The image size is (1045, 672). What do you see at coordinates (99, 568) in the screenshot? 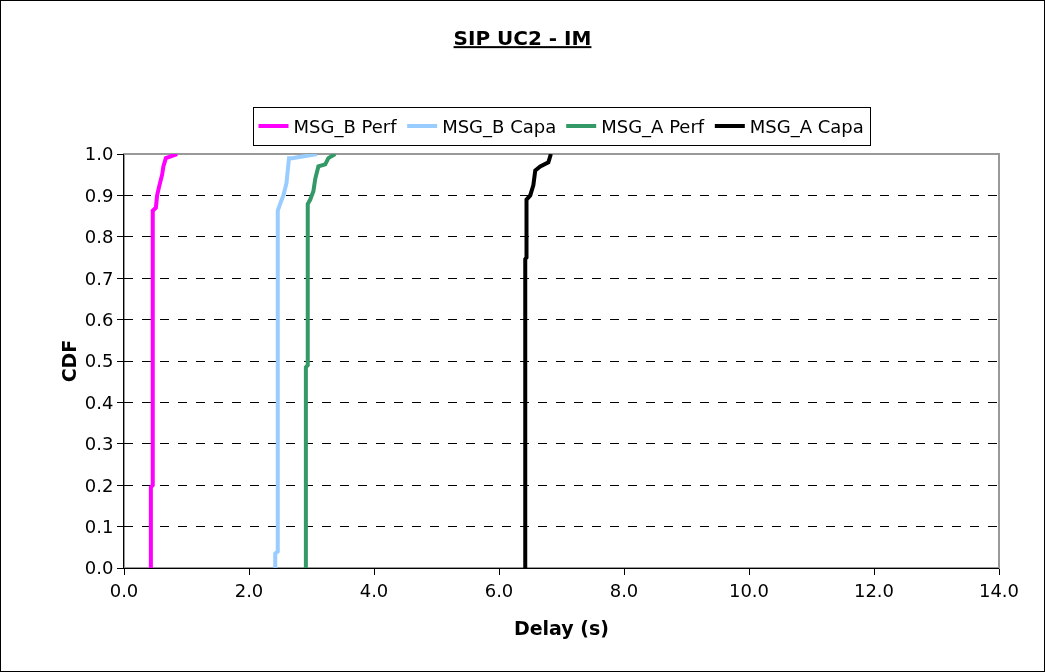
I see `y-tick-label: 0.0` at bounding box center [99, 568].